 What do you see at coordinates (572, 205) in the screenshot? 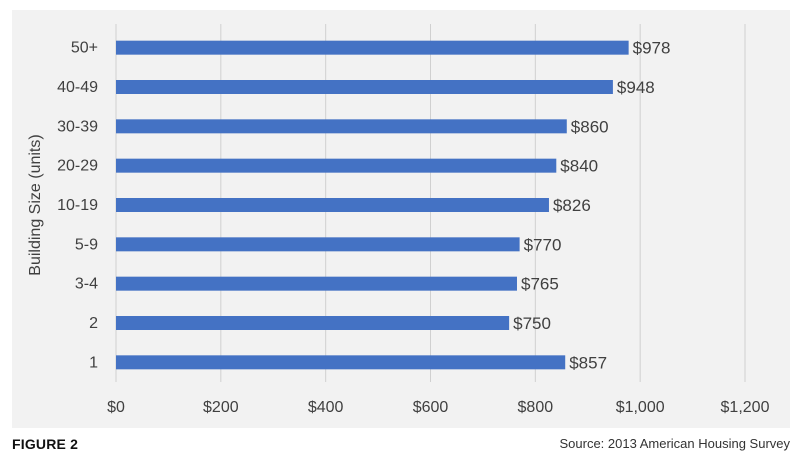
I see `data-label: $826` at bounding box center [572, 205].